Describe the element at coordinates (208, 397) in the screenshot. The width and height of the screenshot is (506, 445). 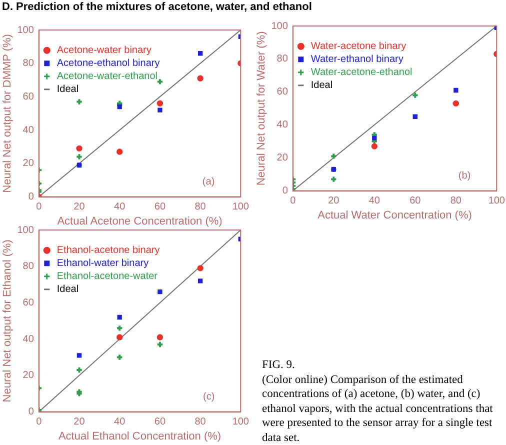
I see `annotation: (c)` at that location.